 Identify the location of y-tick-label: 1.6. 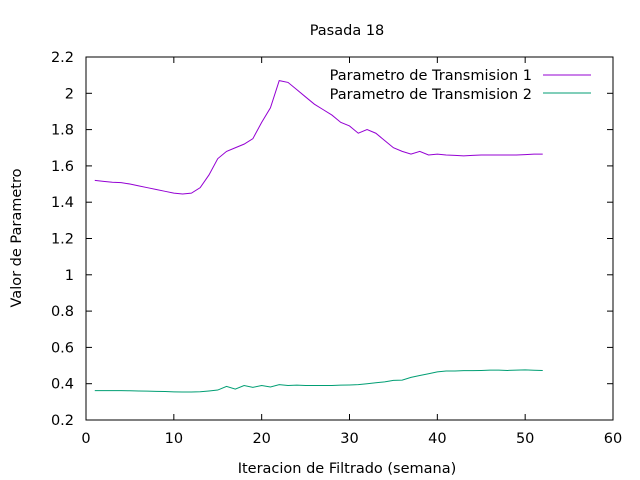
(62, 167).